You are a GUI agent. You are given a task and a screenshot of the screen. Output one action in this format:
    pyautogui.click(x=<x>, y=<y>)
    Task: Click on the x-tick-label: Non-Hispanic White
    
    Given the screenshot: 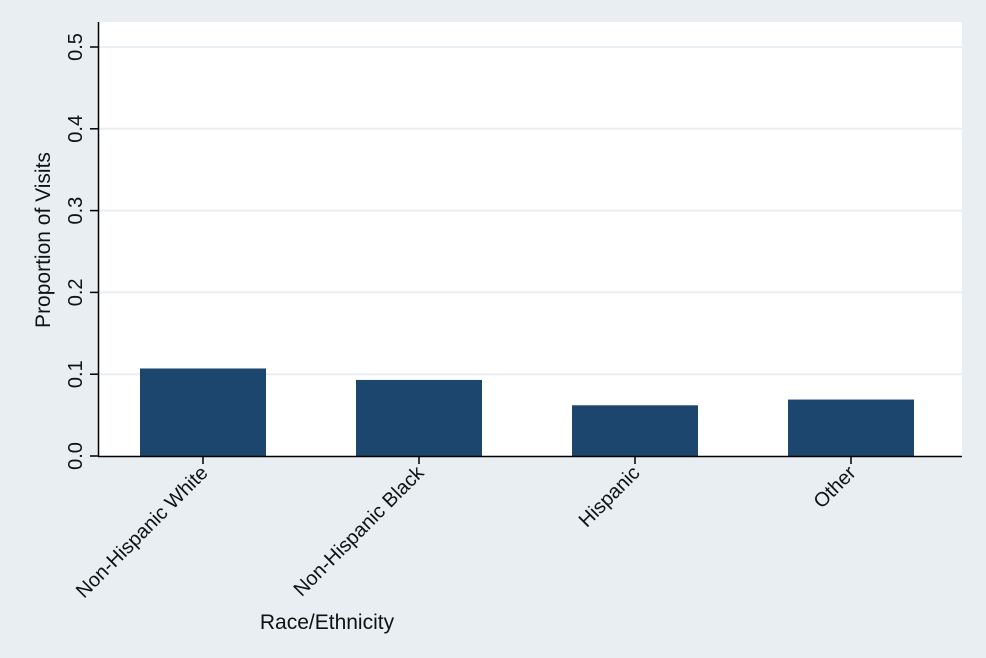 What is the action you would take?
    pyautogui.click(x=142, y=532)
    